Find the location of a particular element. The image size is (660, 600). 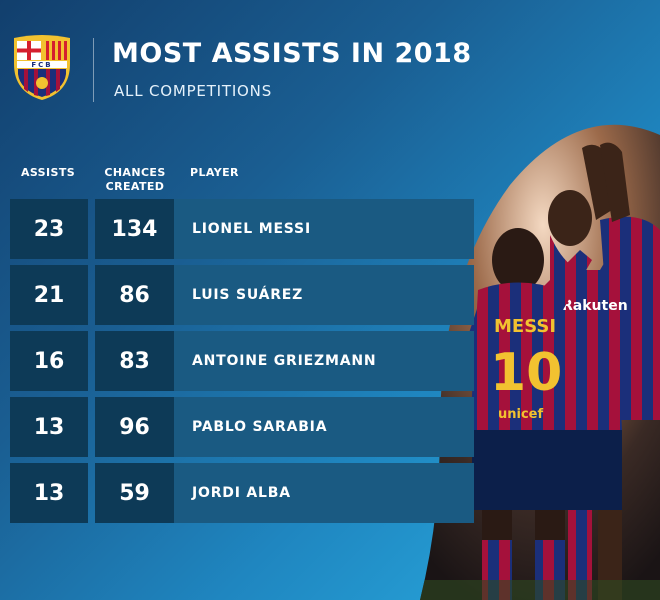

assists-value: 21 is located at coordinates (49, 295).